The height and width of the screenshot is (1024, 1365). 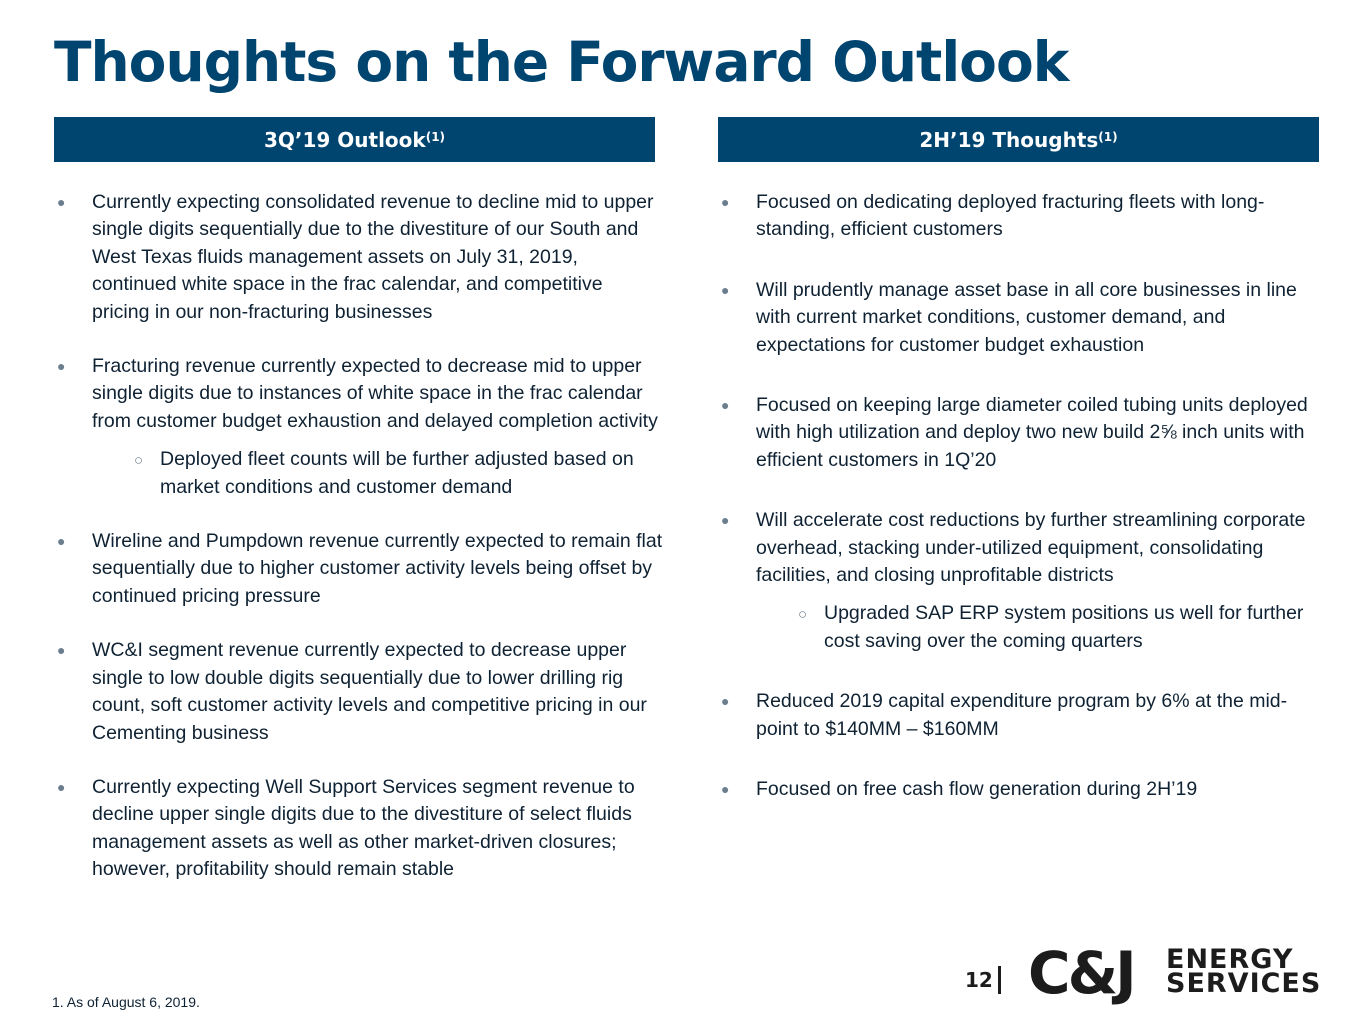 What do you see at coordinates (435, 136) in the screenshot?
I see `left-header-footnote-ref: (1)` at bounding box center [435, 136].